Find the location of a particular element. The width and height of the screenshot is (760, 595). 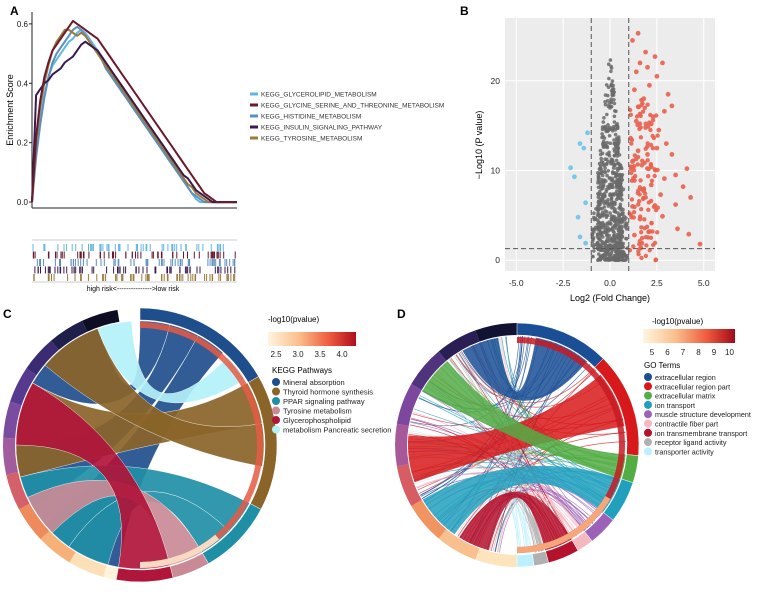

go-legend-label: ion transmembrane transport is located at coordinates (701, 433).